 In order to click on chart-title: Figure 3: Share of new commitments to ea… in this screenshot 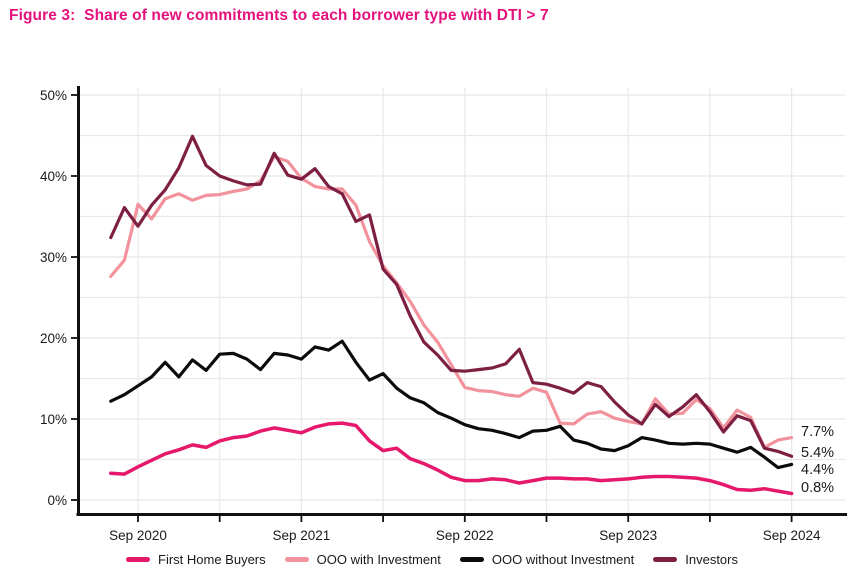, I will do `click(279, 15)`.